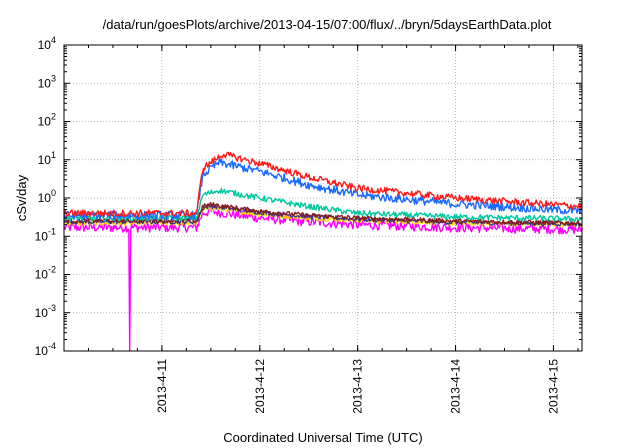 The height and width of the screenshot is (448, 640). What do you see at coordinates (45, 234) in the screenshot?
I see `y-tick-label: 10⁻¹` at bounding box center [45, 234].